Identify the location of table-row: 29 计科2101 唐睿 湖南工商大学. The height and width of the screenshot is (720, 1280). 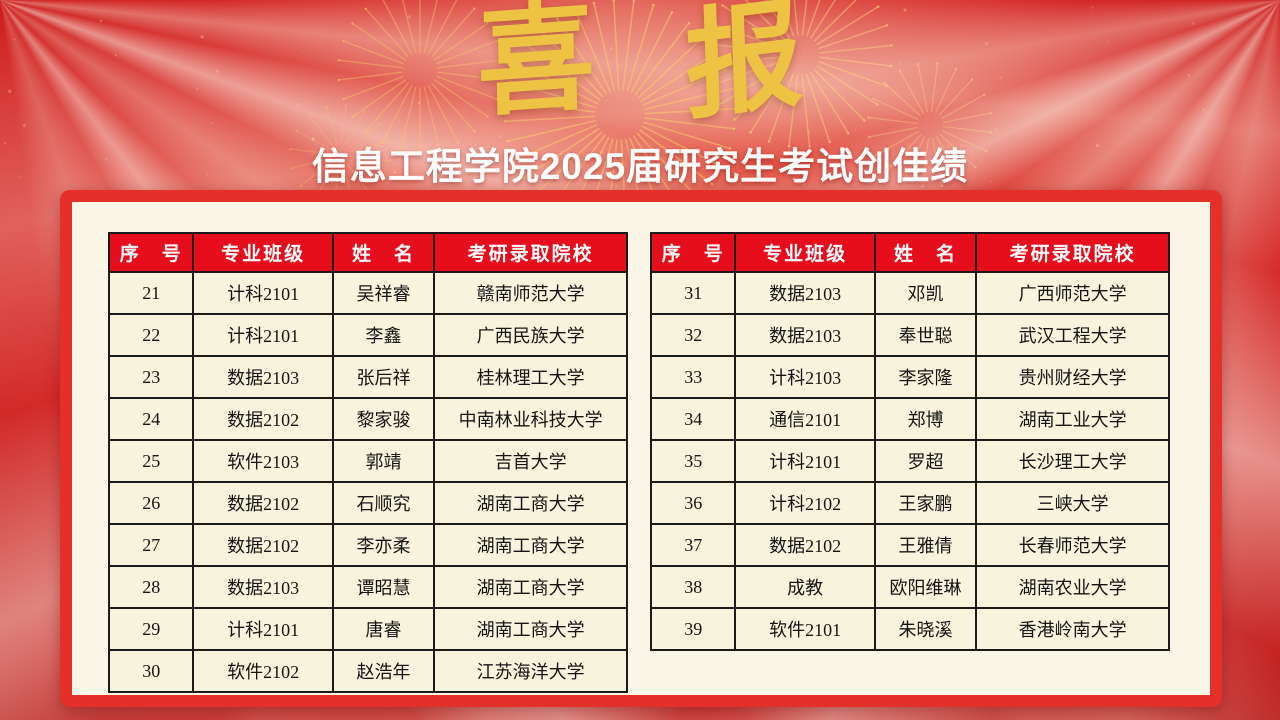
(367, 629).